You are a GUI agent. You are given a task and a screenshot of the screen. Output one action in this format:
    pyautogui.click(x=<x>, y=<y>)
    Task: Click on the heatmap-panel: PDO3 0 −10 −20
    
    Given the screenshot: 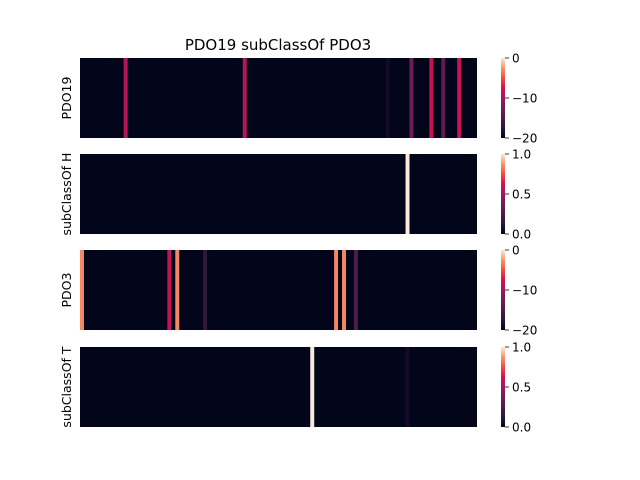 What is the action you would take?
    pyautogui.click(x=298, y=291)
    